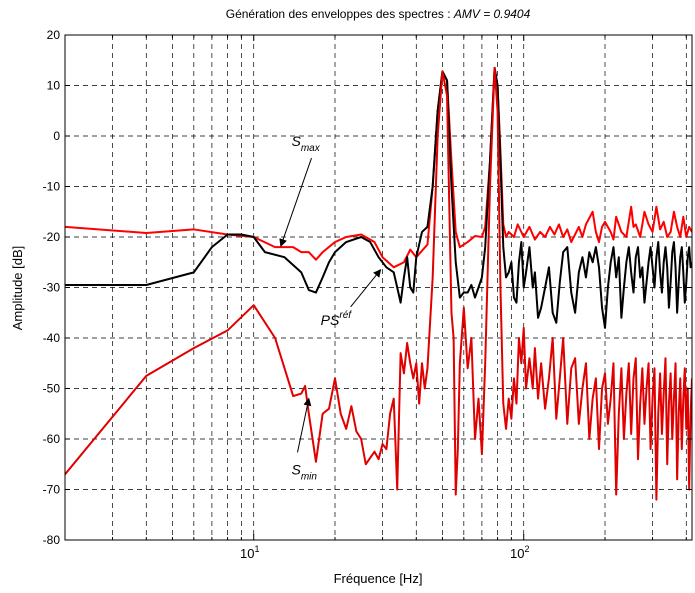  I want to click on chart-title-prefix: Génération des enveloppes des spectres :, so click(340, 14).